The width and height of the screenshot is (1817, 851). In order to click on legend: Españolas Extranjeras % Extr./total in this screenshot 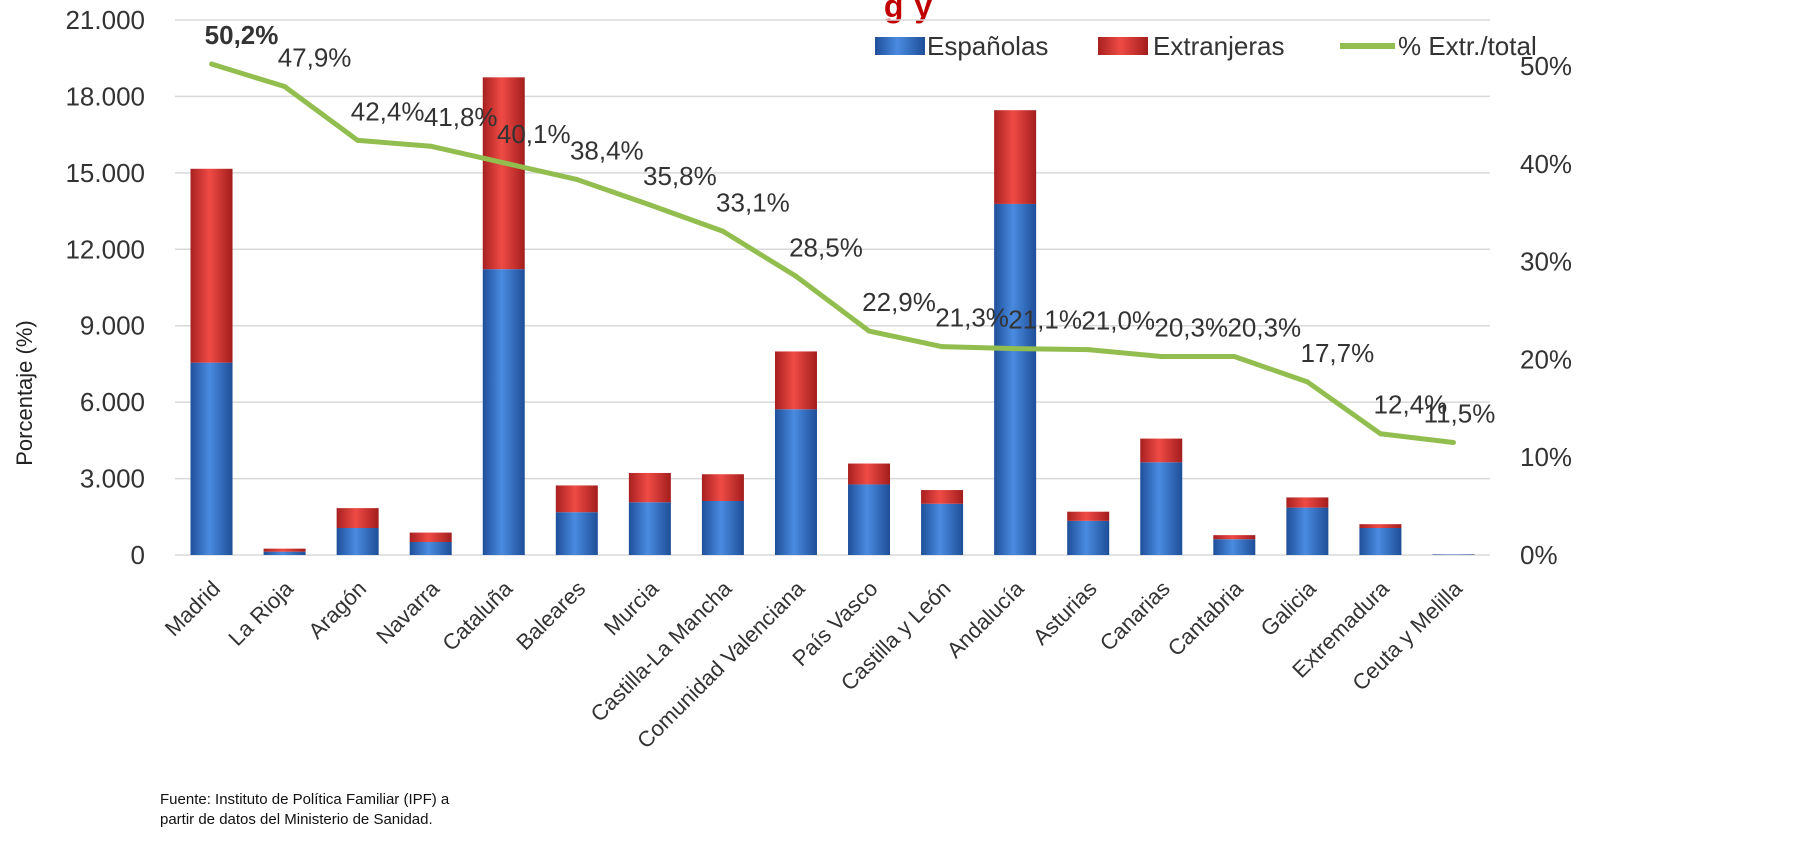, I will do `click(1206, 46)`.